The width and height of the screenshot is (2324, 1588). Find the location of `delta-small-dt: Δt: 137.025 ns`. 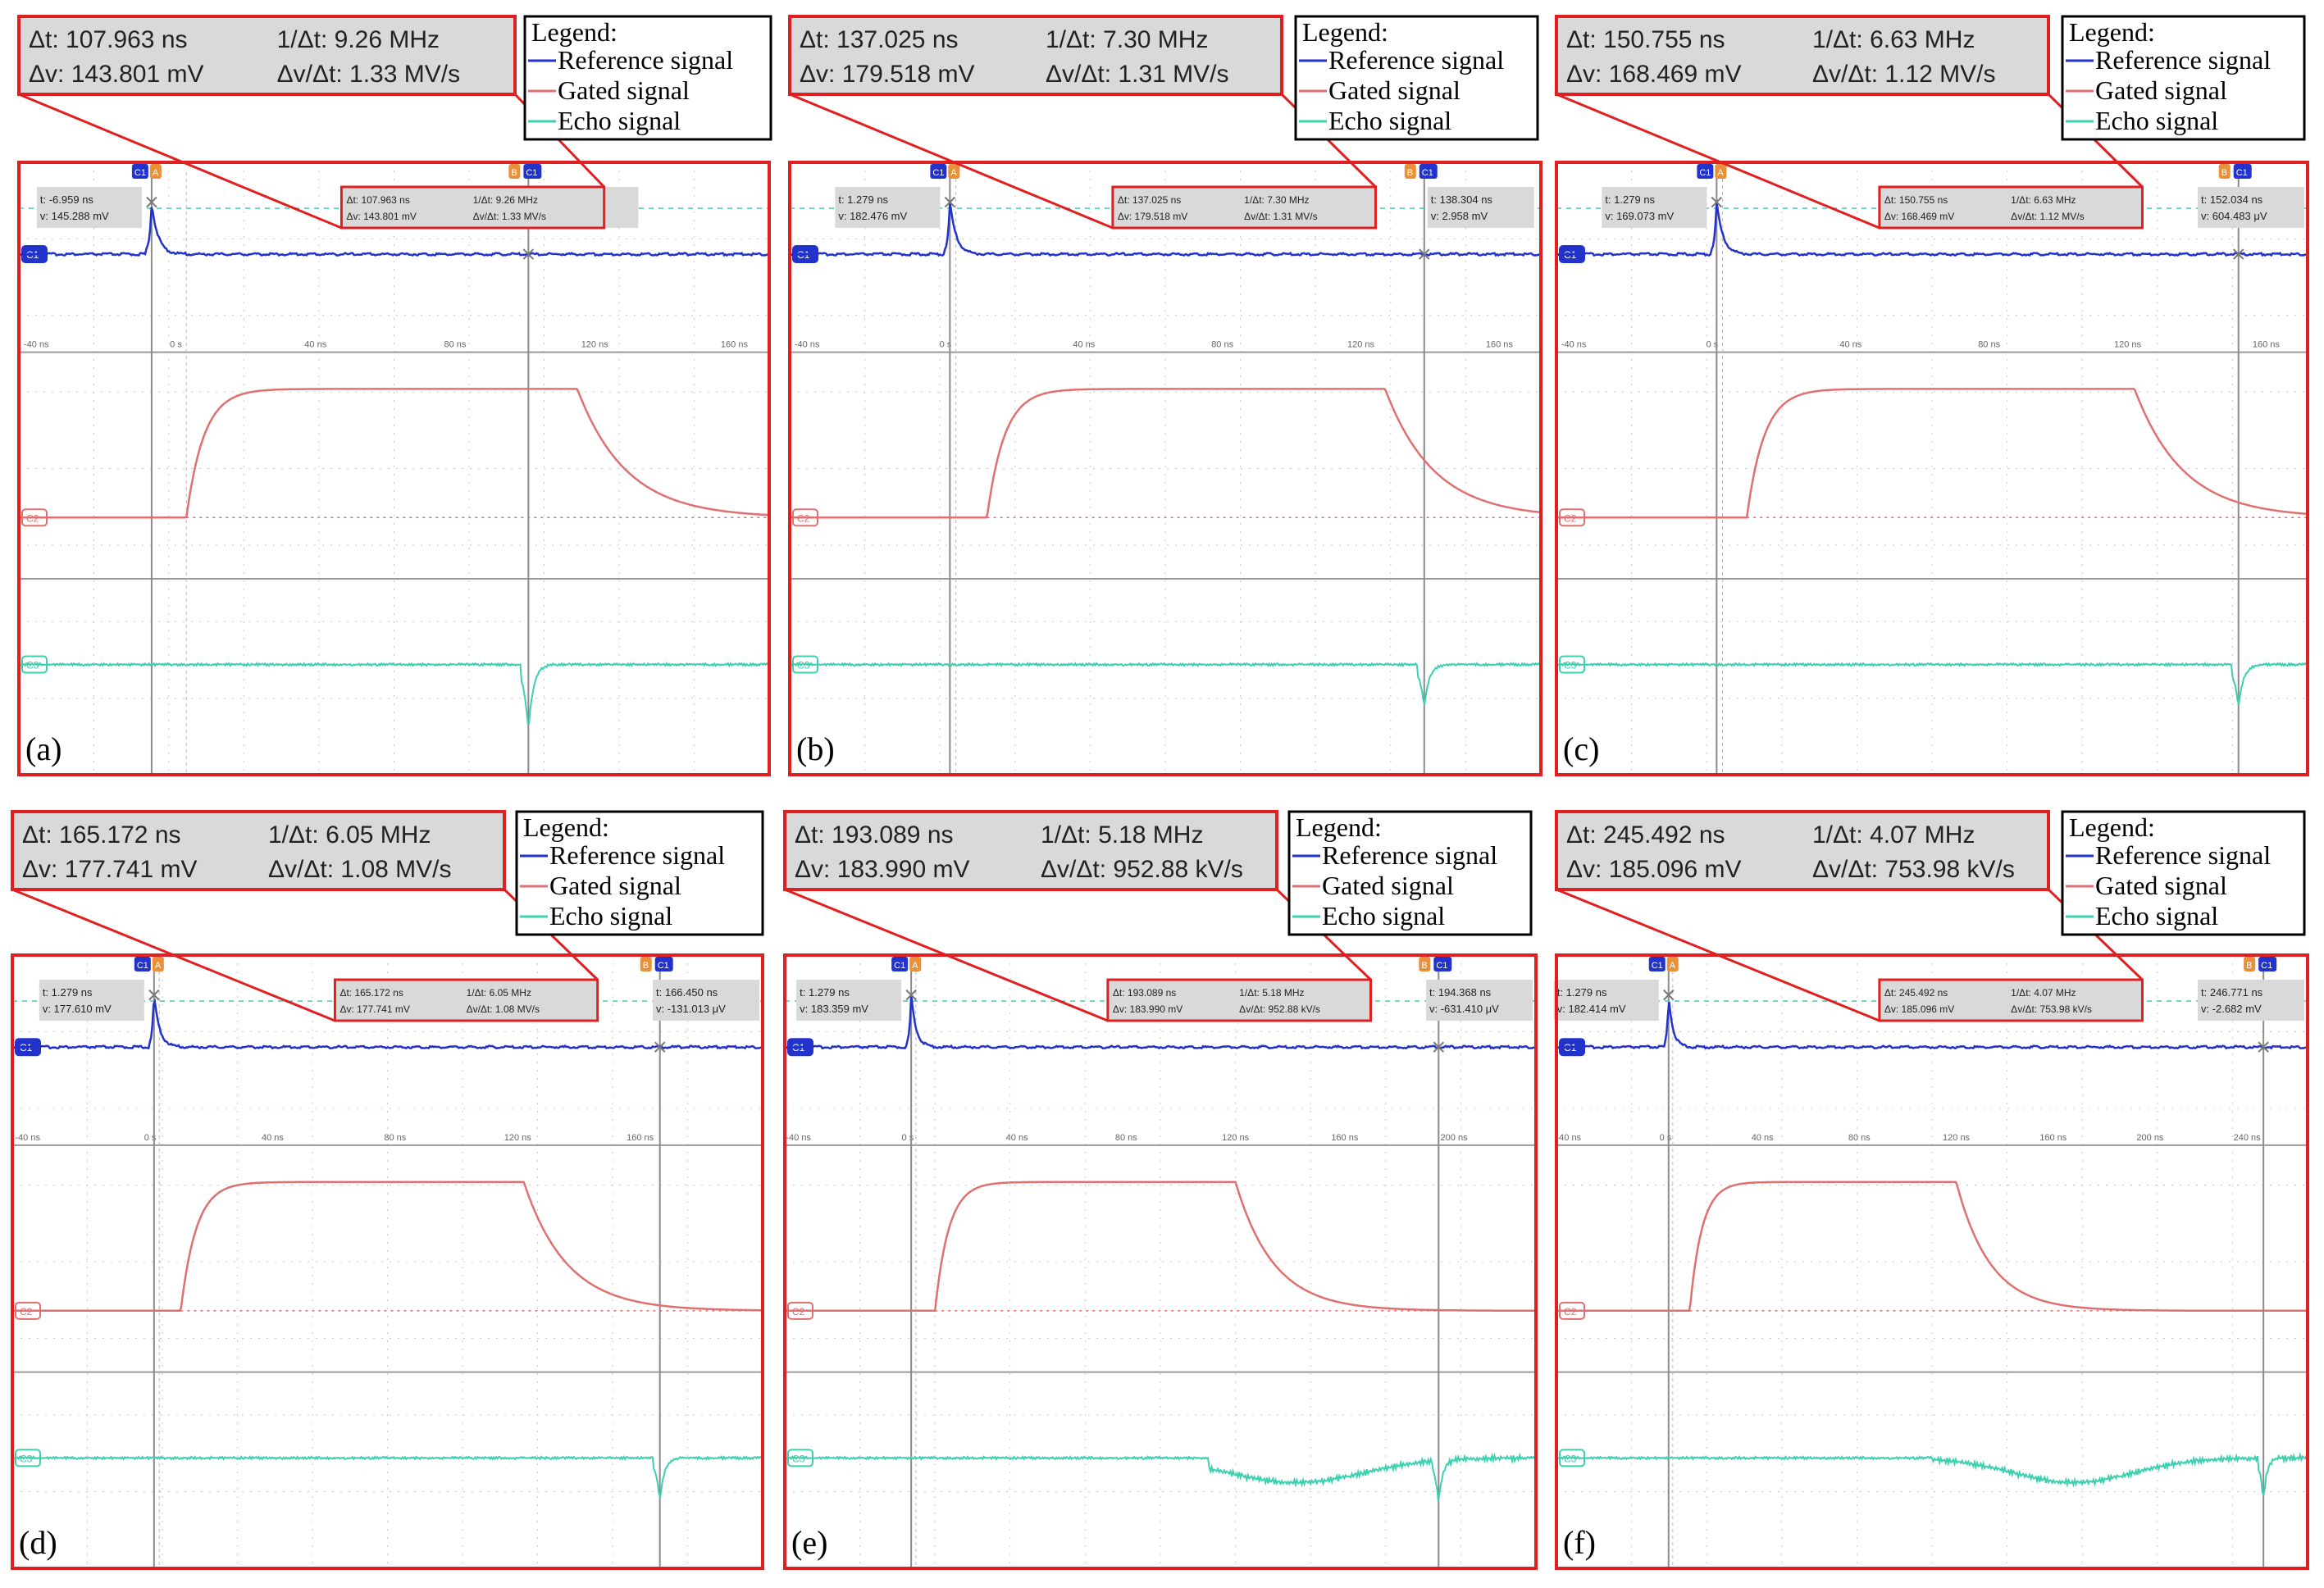

delta-small-dt: Δt: 137.025 ns is located at coordinates (1149, 200).